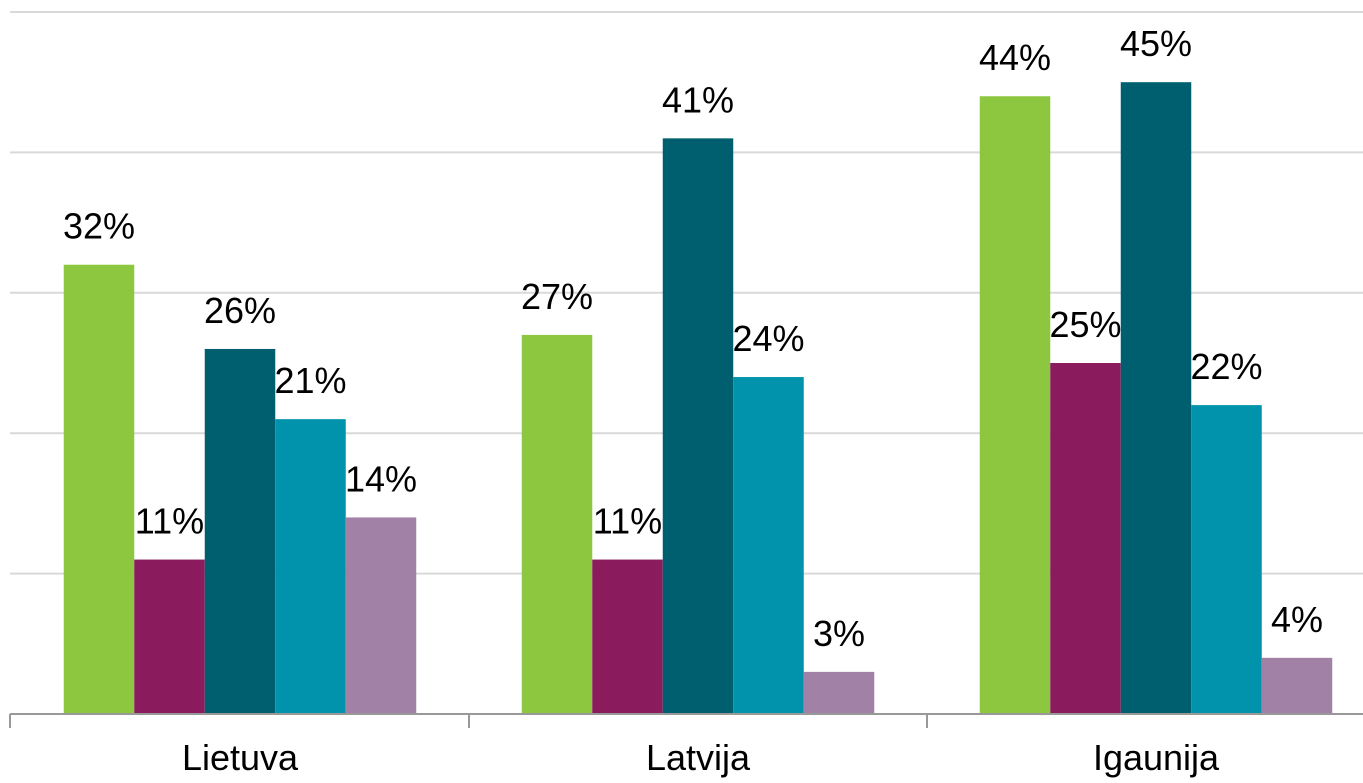  What do you see at coordinates (1226, 366) in the screenshot?
I see `data-label: 22%` at bounding box center [1226, 366].